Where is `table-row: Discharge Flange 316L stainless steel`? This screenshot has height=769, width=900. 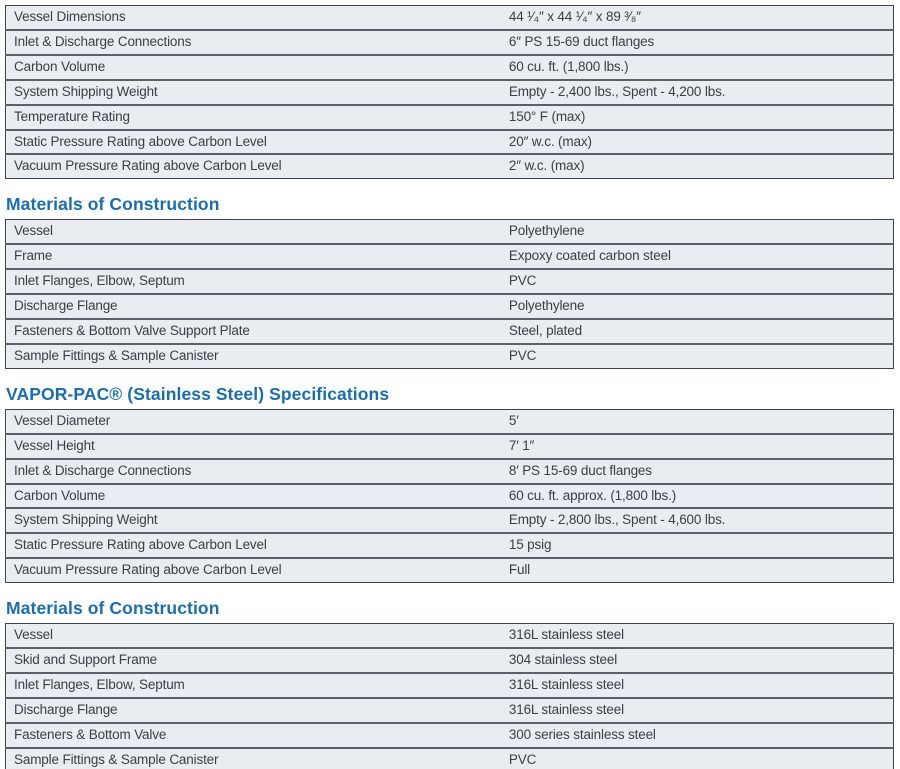 table-row: Discharge Flange 316L stainless steel is located at coordinates (449, 709).